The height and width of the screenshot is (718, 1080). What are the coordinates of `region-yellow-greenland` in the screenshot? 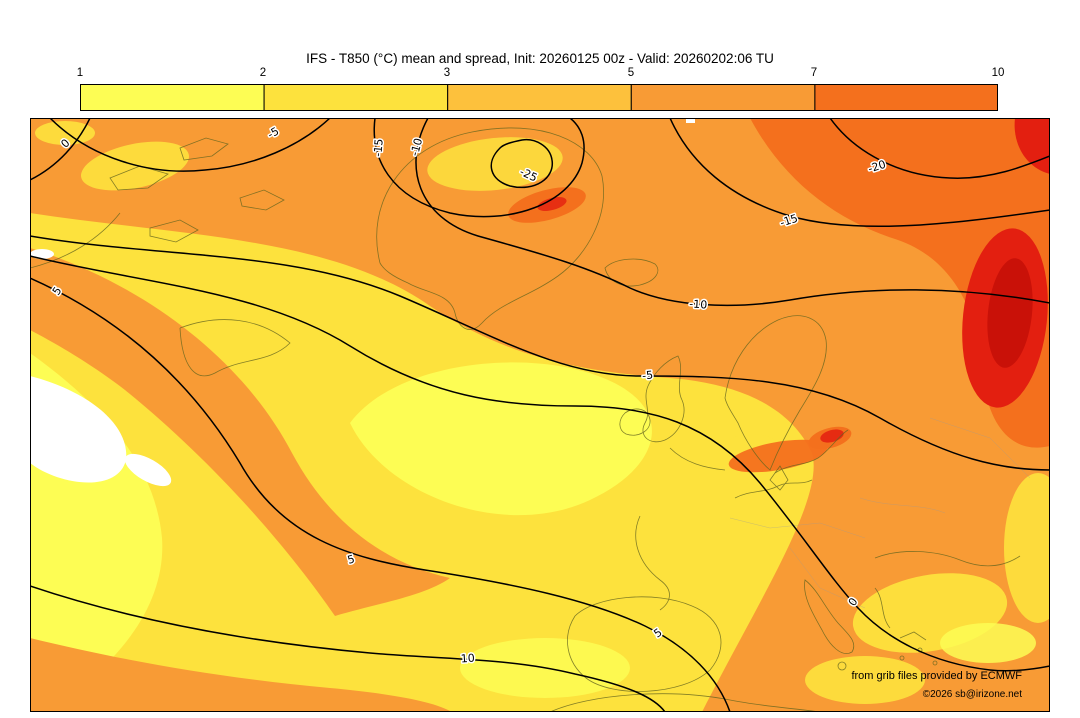 It's located at (495, 164).